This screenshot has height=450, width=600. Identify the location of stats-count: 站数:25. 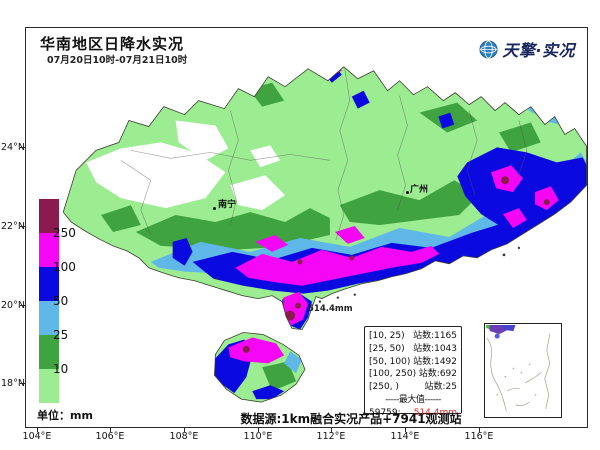
(441, 387).